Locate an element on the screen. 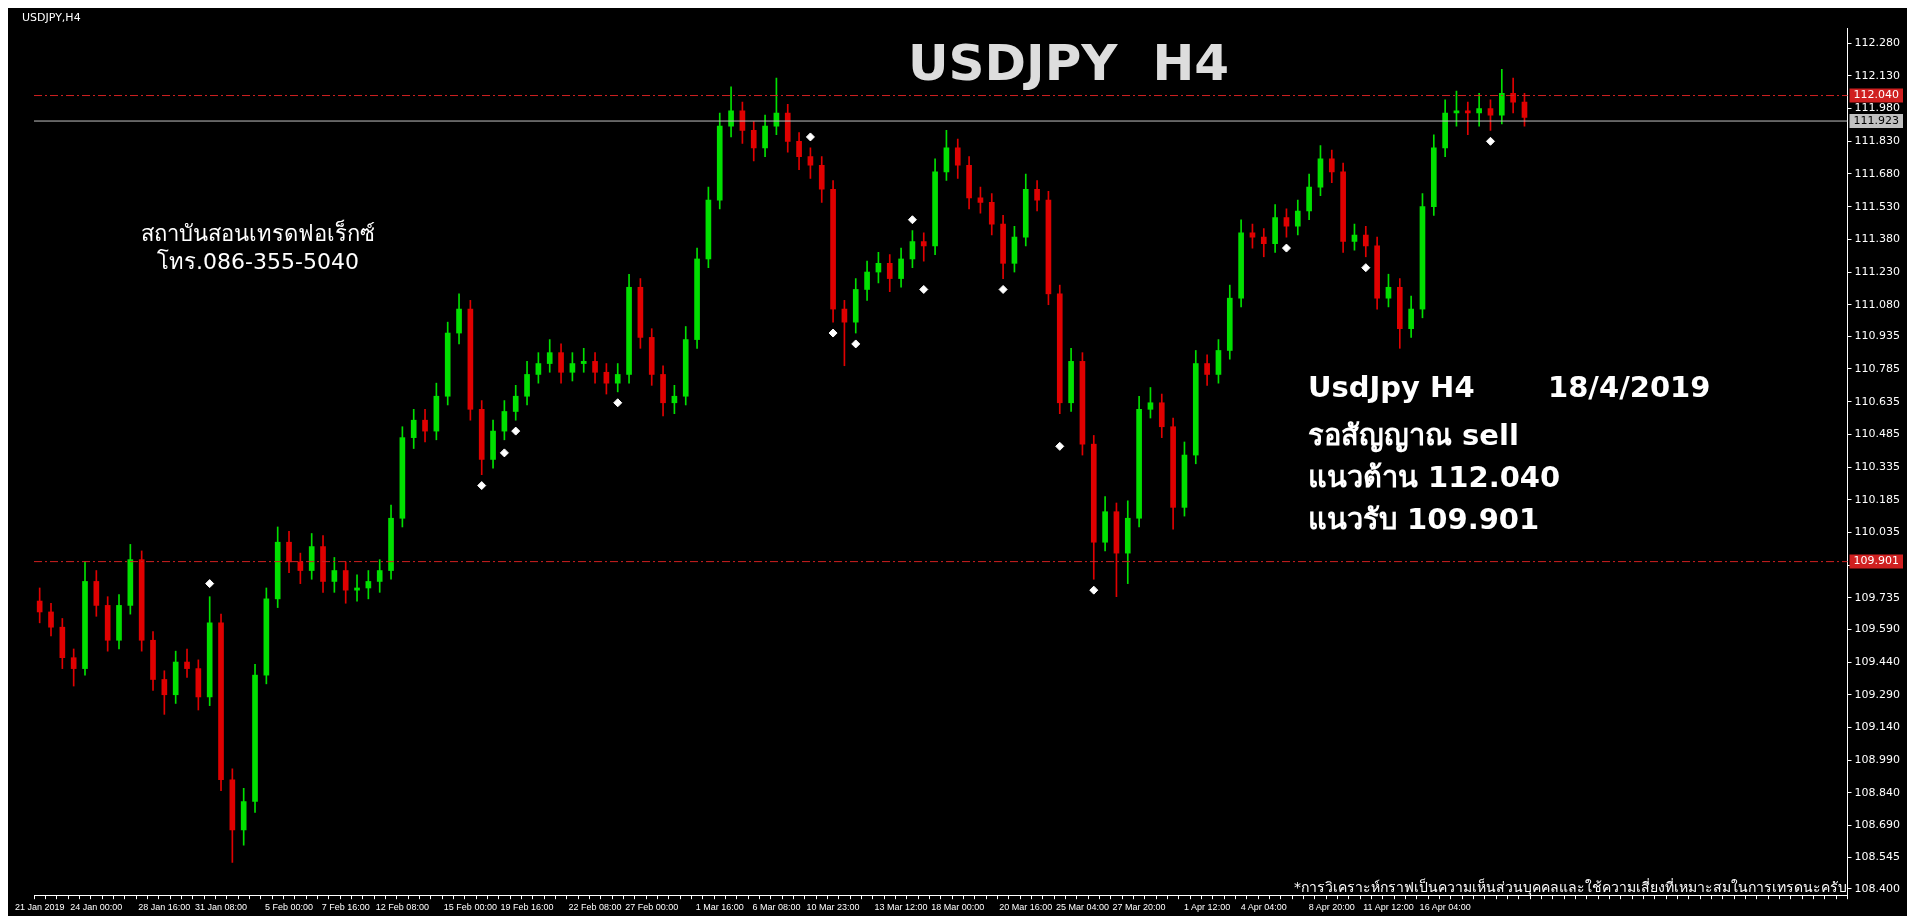 The image size is (1915, 924). annotation: แนวรับ 109.901 is located at coordinates (1424, 519).